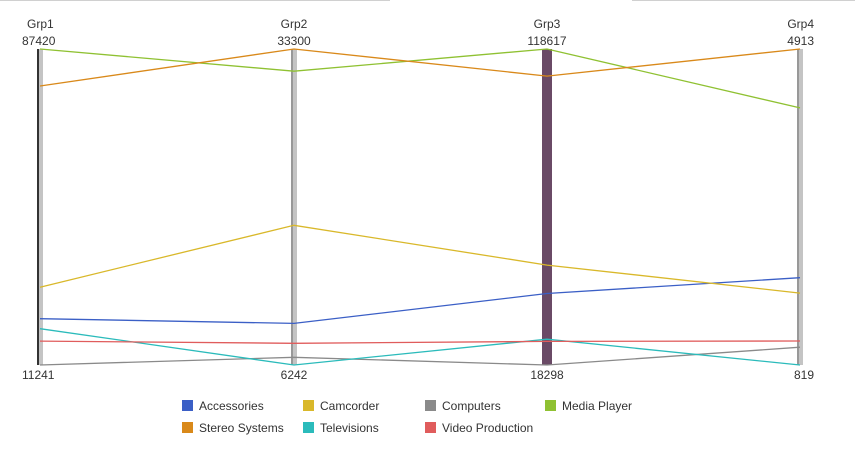  I want to click on legend-item-televisions: Televisions, so click(341, 428).